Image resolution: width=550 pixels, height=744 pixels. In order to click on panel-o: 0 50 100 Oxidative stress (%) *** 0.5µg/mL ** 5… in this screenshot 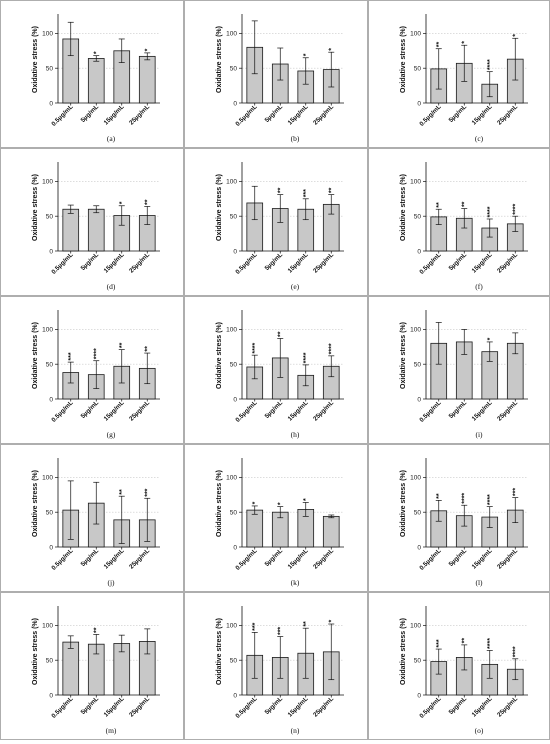, I will do `click(459, 666)`.